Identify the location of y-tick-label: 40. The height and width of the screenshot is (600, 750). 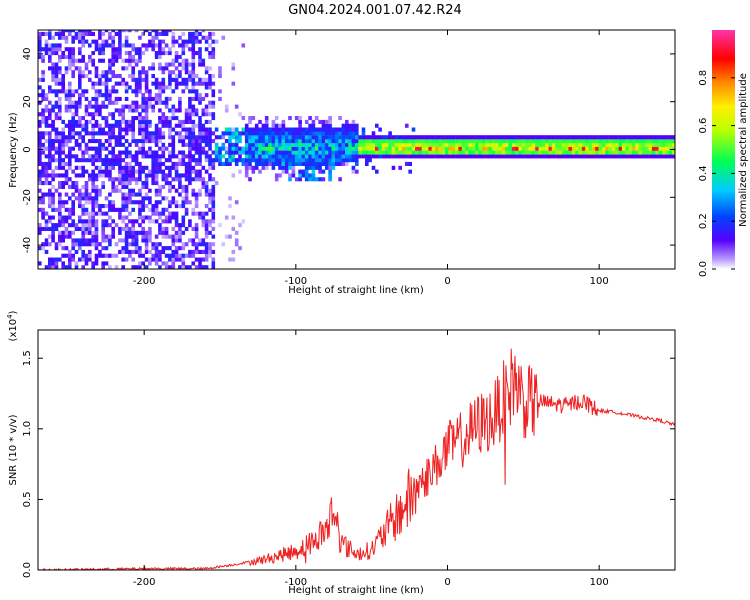
(27, 54).